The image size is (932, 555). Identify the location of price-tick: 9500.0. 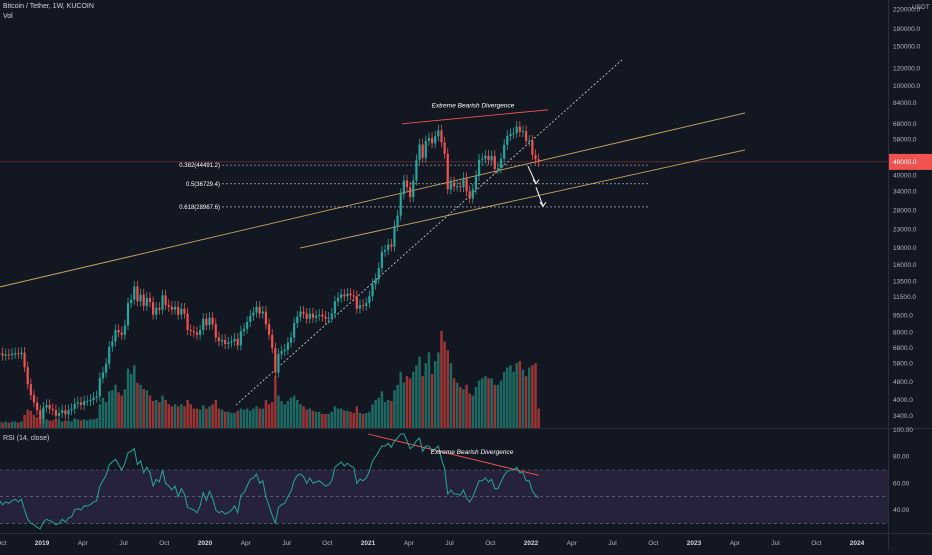
(903, 316).